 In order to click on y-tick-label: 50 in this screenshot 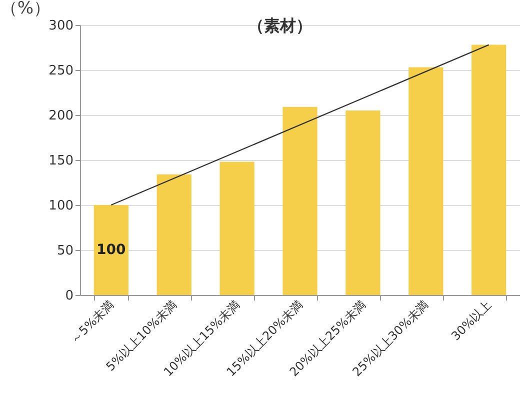, I will do `click(65, 251)`.